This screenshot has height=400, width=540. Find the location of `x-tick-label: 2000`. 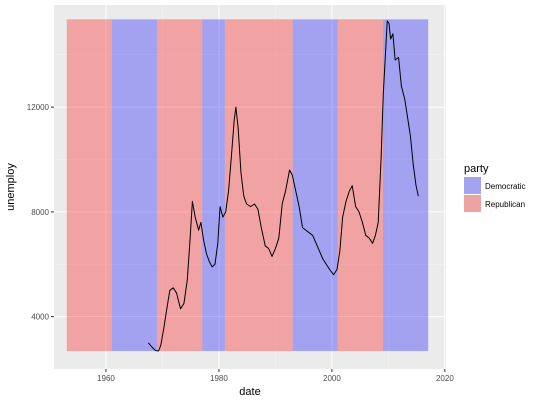

x-tick-label: 2000 is located at coordinates (332, 378).